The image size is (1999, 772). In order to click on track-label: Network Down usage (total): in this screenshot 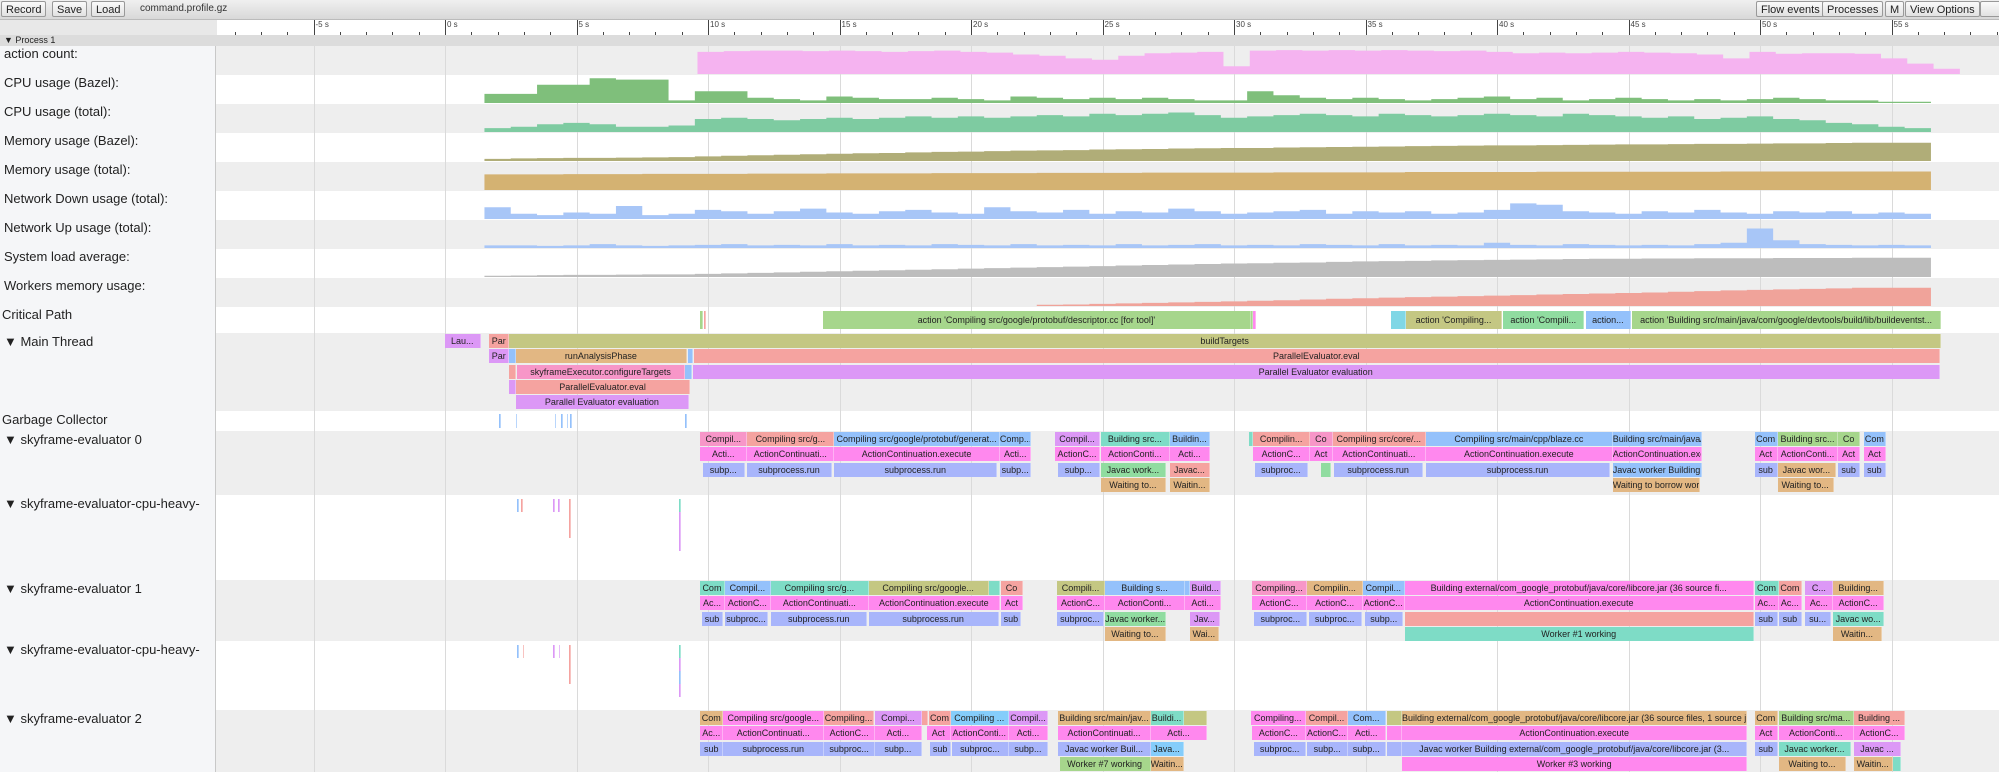, I will do `click(108, 205)`.